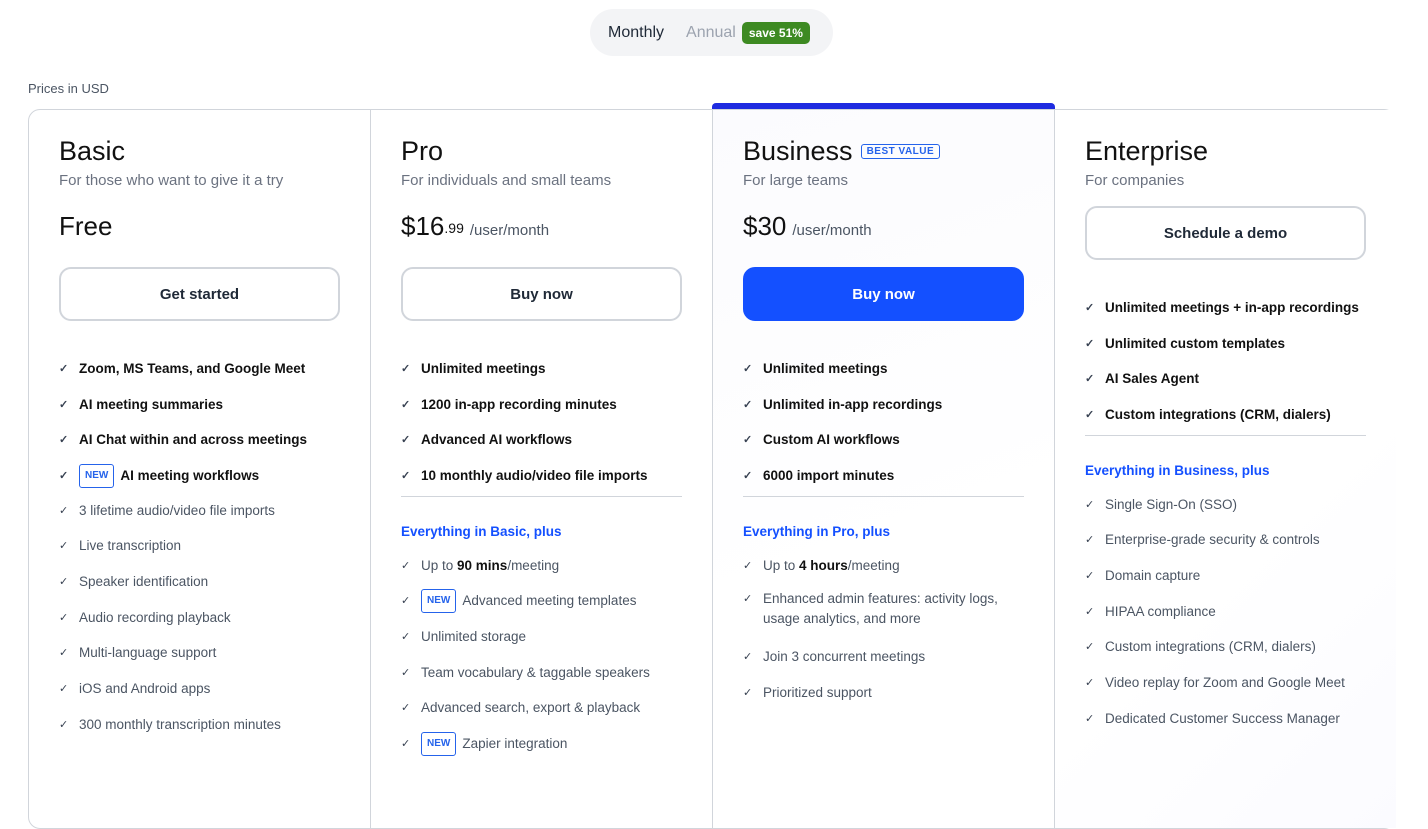  I want to click on feature-text: Unlimited meetings, so click(825, 369).